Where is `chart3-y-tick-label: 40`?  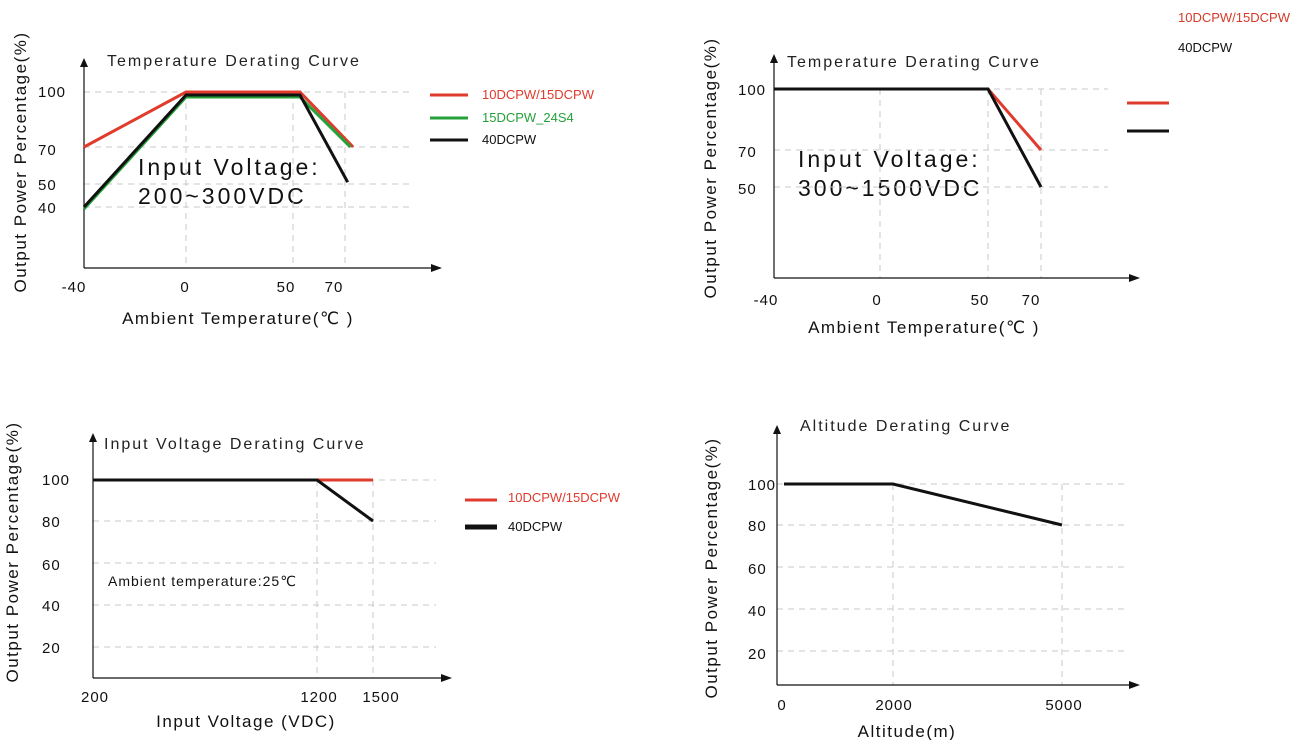
chart3-y-tick-label: 40 is located at coordinates (51, 606).